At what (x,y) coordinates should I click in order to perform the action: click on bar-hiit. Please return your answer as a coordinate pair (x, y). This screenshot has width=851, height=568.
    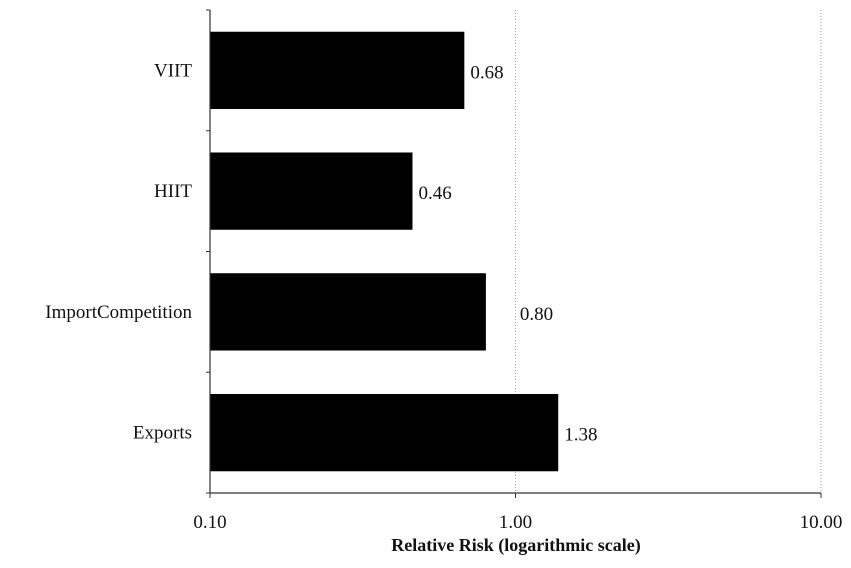
    Looking at the image, I should click on (311, 191).